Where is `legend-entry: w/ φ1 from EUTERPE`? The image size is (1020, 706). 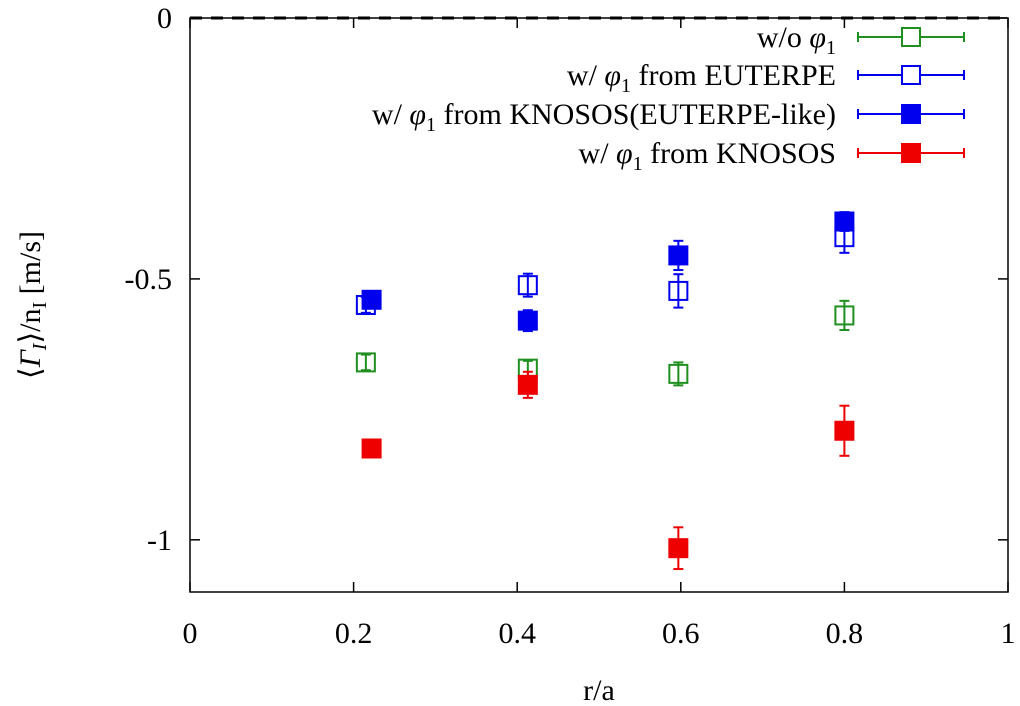
legend-entry: w/ φ1 from EUTERPE is located at coordinates (766, 78).